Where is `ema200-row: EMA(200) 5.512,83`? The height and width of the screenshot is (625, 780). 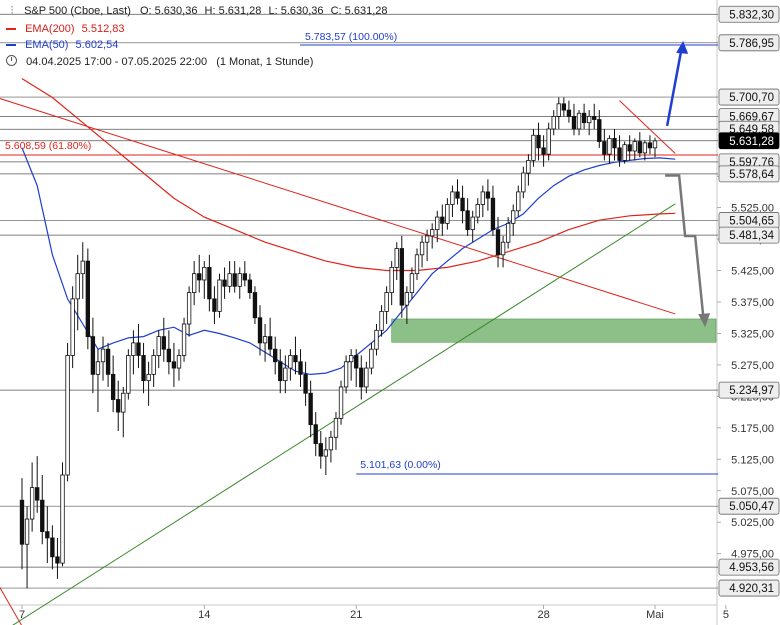
ema200-row: EMA(200) 5.512,83 is located at coordinates (65, 29).